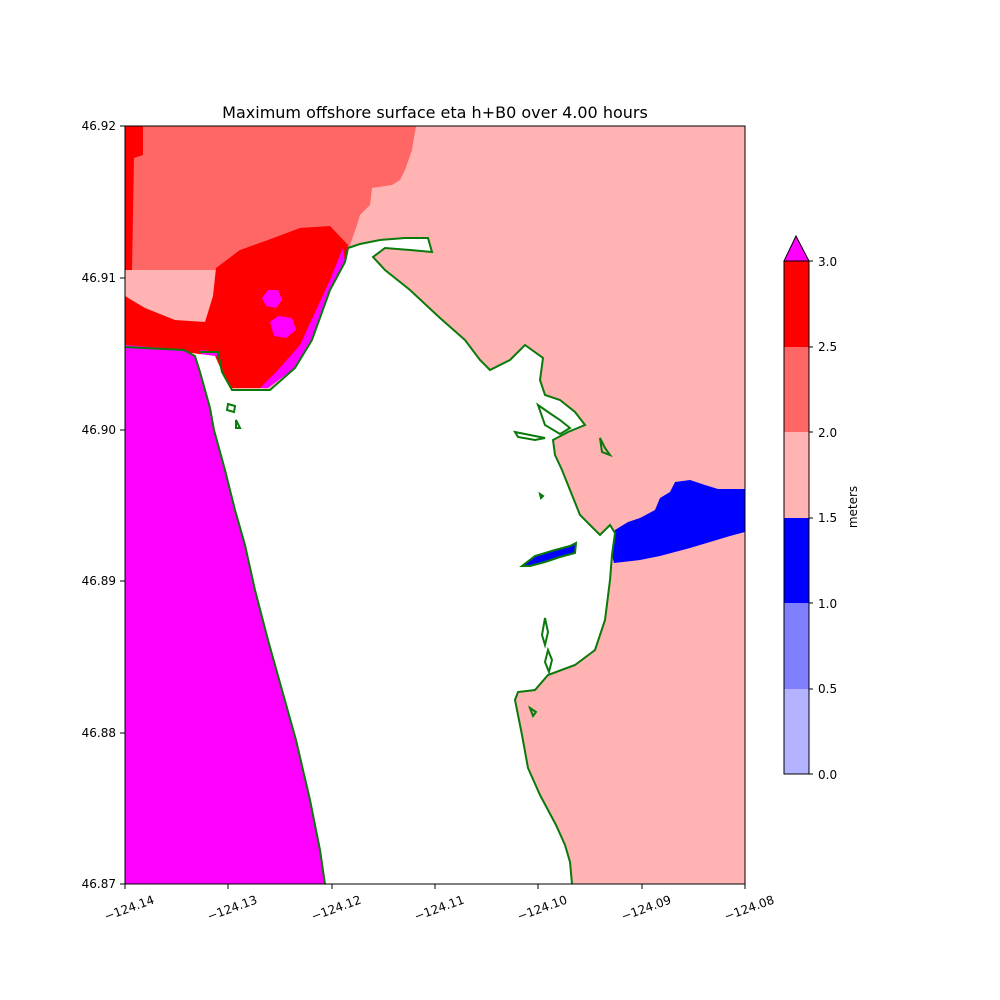 This screenshot has height=1000, width=1000. Describe the element at coordinates (796, 475) in the screenshot. I see `colorbar-segment-1.5-2.0` at that location.